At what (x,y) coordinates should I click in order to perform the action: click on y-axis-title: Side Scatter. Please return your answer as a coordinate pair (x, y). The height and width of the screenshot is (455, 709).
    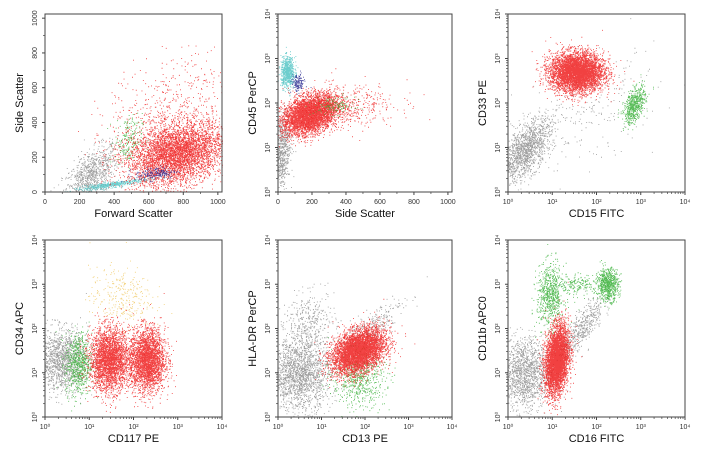
    Looking at the image, I should click on (20, 103).